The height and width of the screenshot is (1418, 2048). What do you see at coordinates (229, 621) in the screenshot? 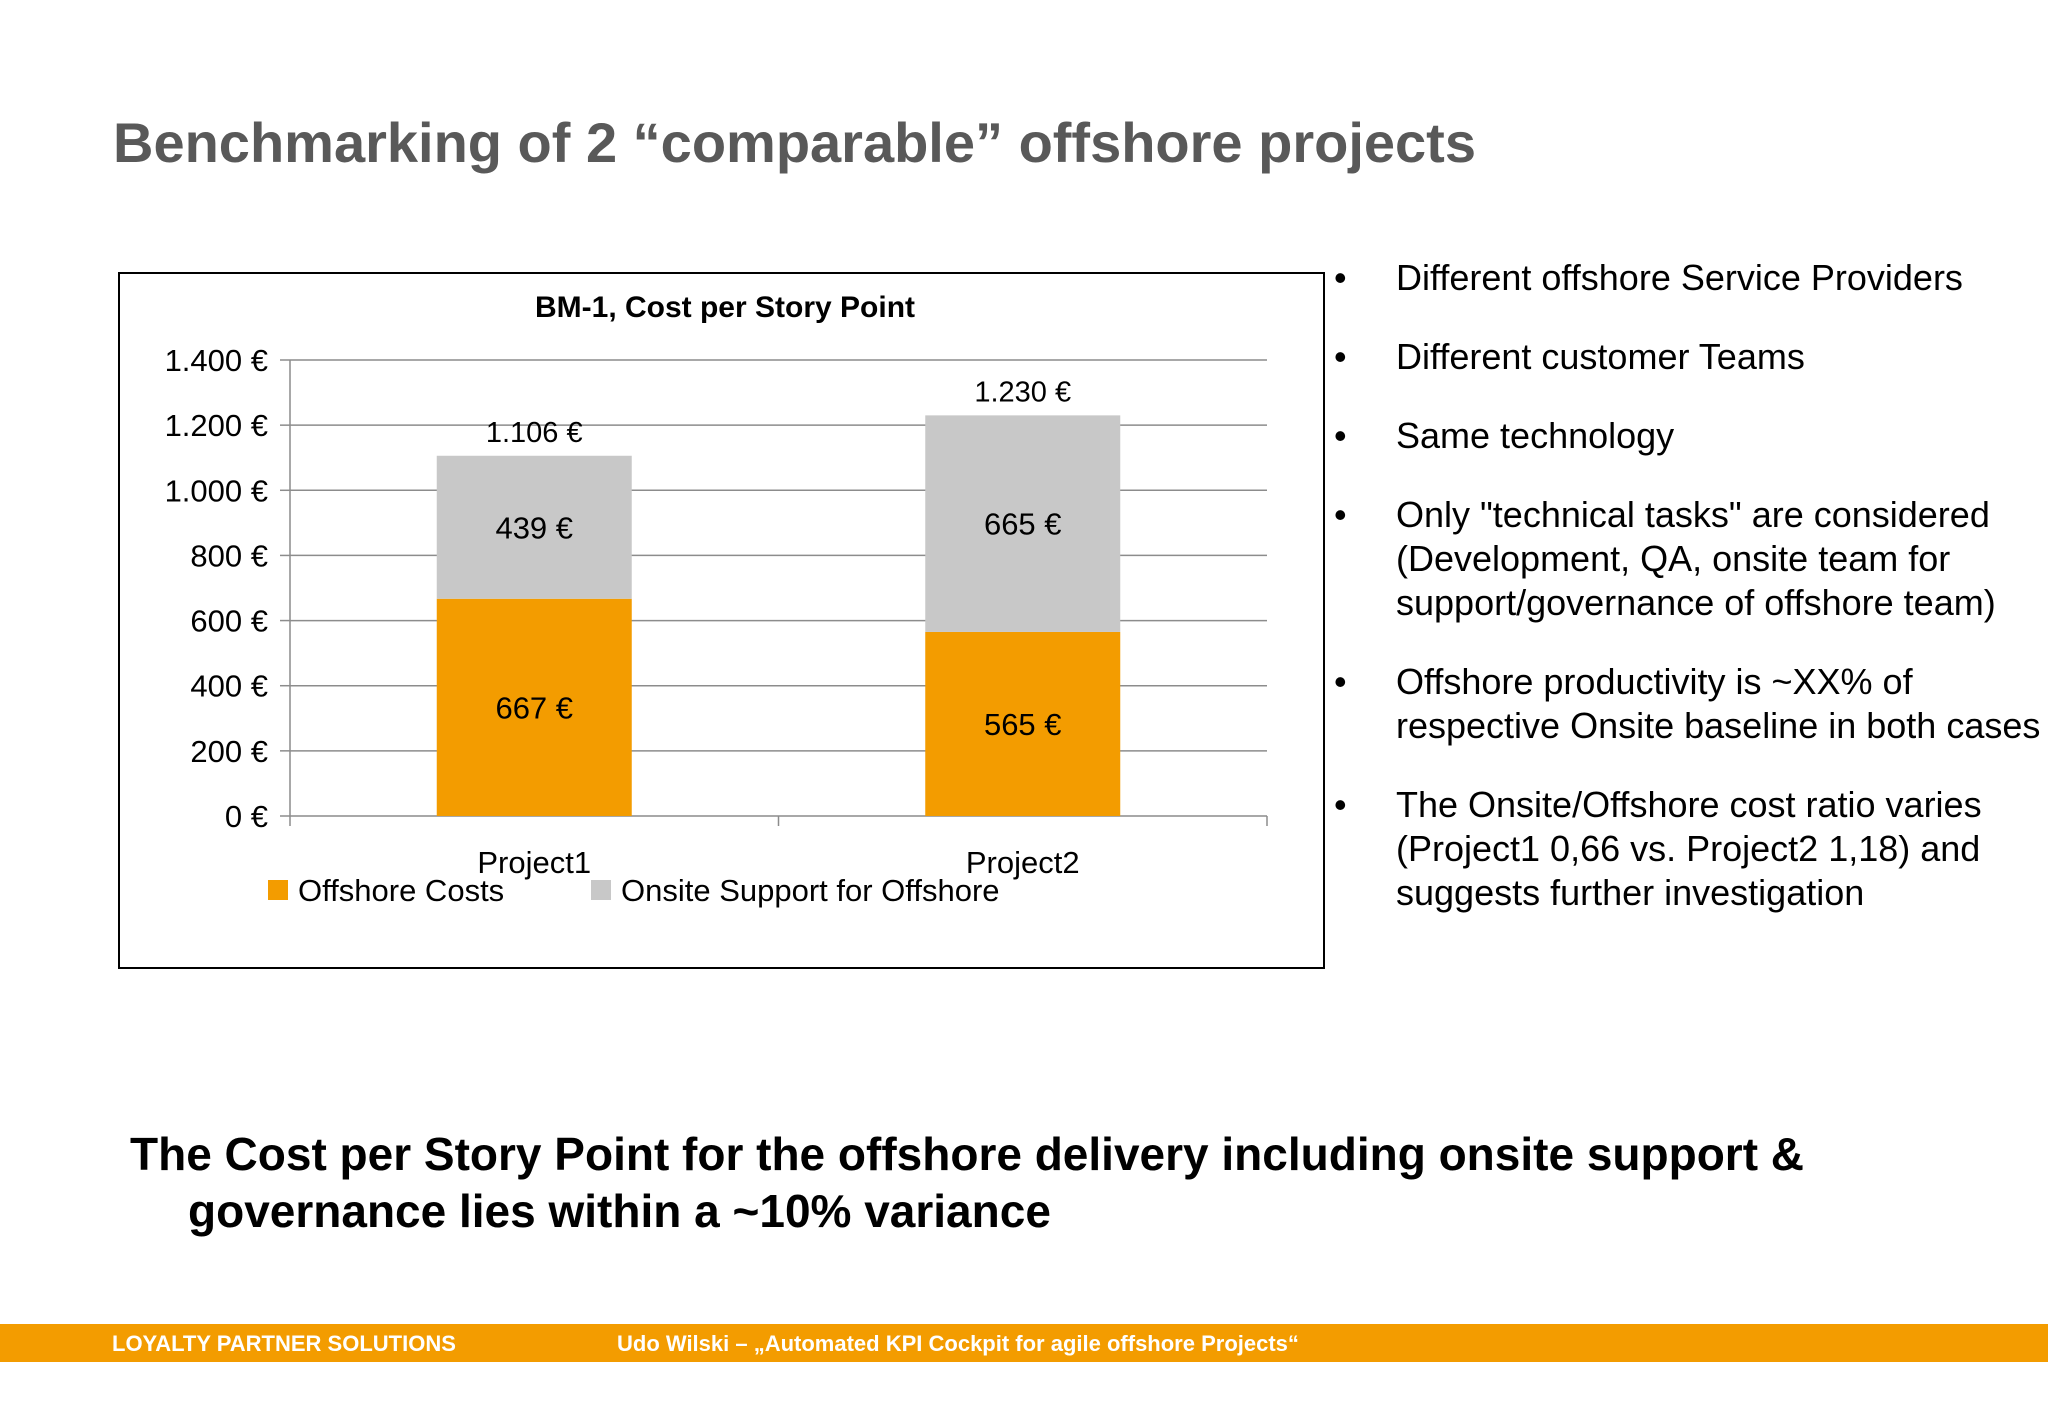
I see `y-tick-label: 600 €` at bounding box center [229, 621].